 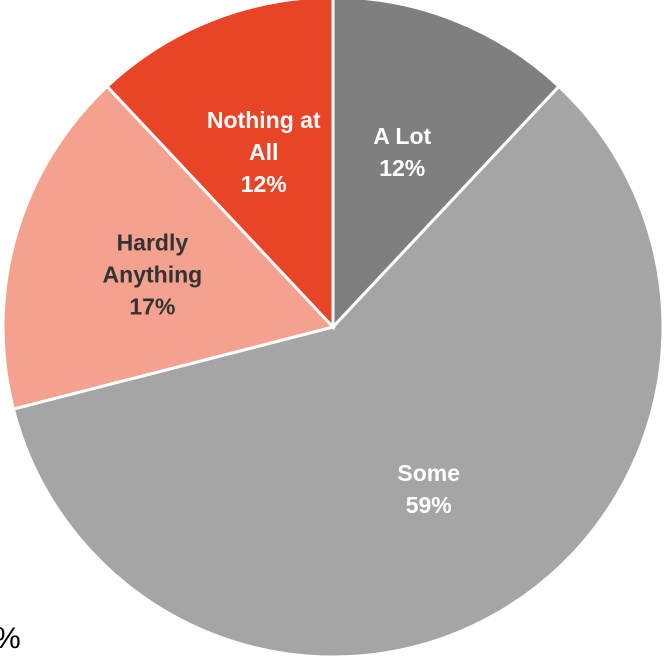 I want to click on data-label-a-lot: A Lot 12%, so click(x=402, y=152).